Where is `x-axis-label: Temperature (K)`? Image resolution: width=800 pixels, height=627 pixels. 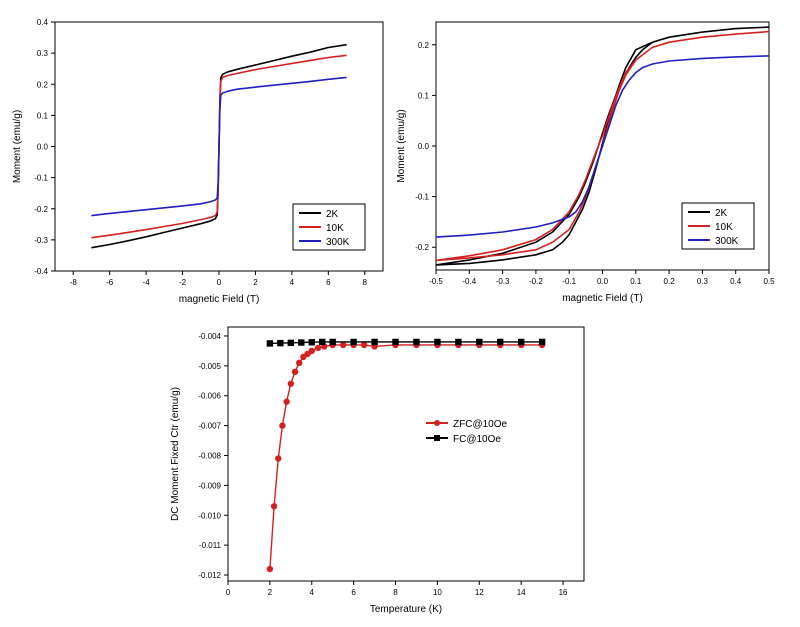 x-axis-label: Temperature (K) is located at coordinates (406, 609).